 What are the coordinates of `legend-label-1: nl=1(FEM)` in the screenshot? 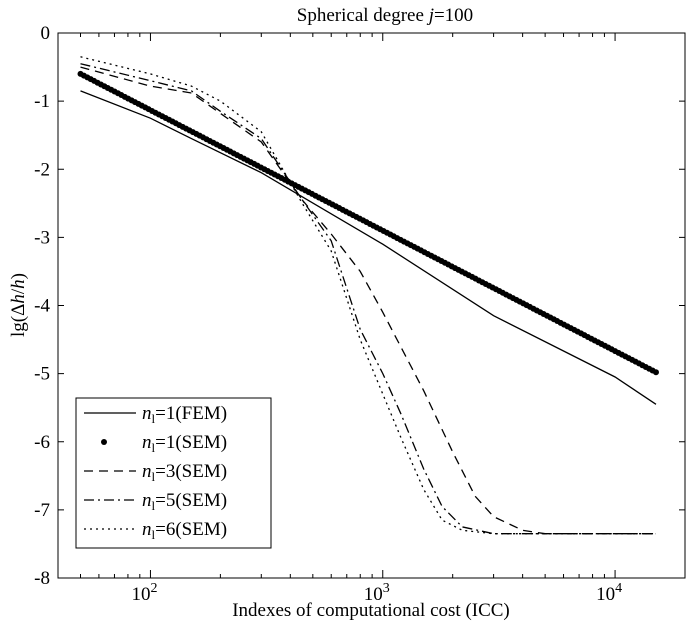 It's located at (184, 414).